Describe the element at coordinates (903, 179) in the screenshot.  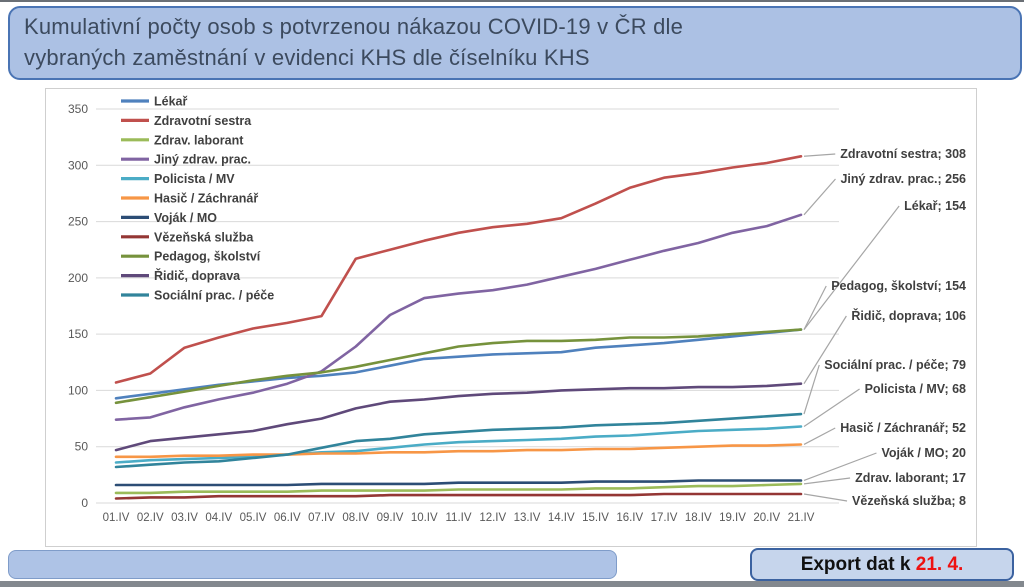
I see `series-end-label: Jiný zdrav. prac.; 256` at that location.